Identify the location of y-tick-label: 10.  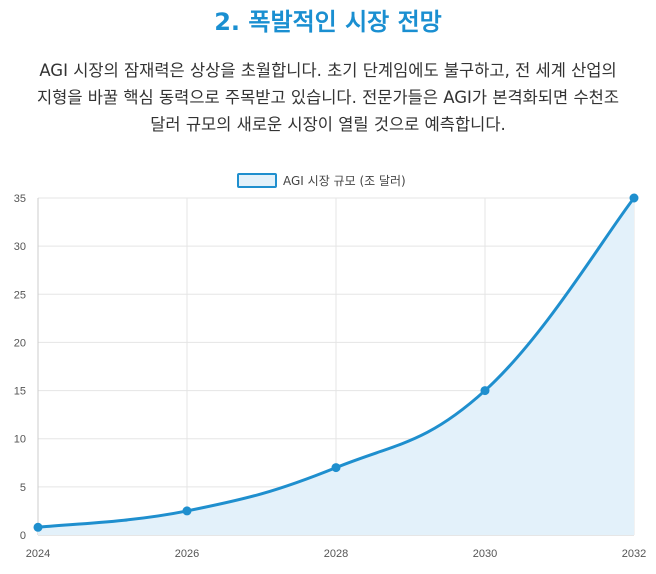
(20, 440).